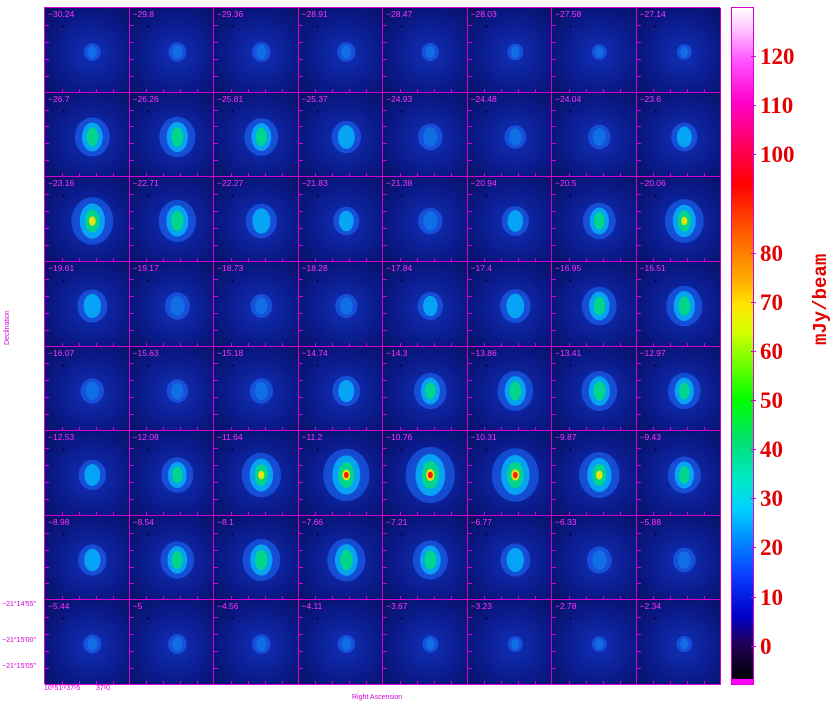 The height and width of the screenshot is (704, 830). I want to click on x-axis-label: Right Ascension, so click(377, 697).